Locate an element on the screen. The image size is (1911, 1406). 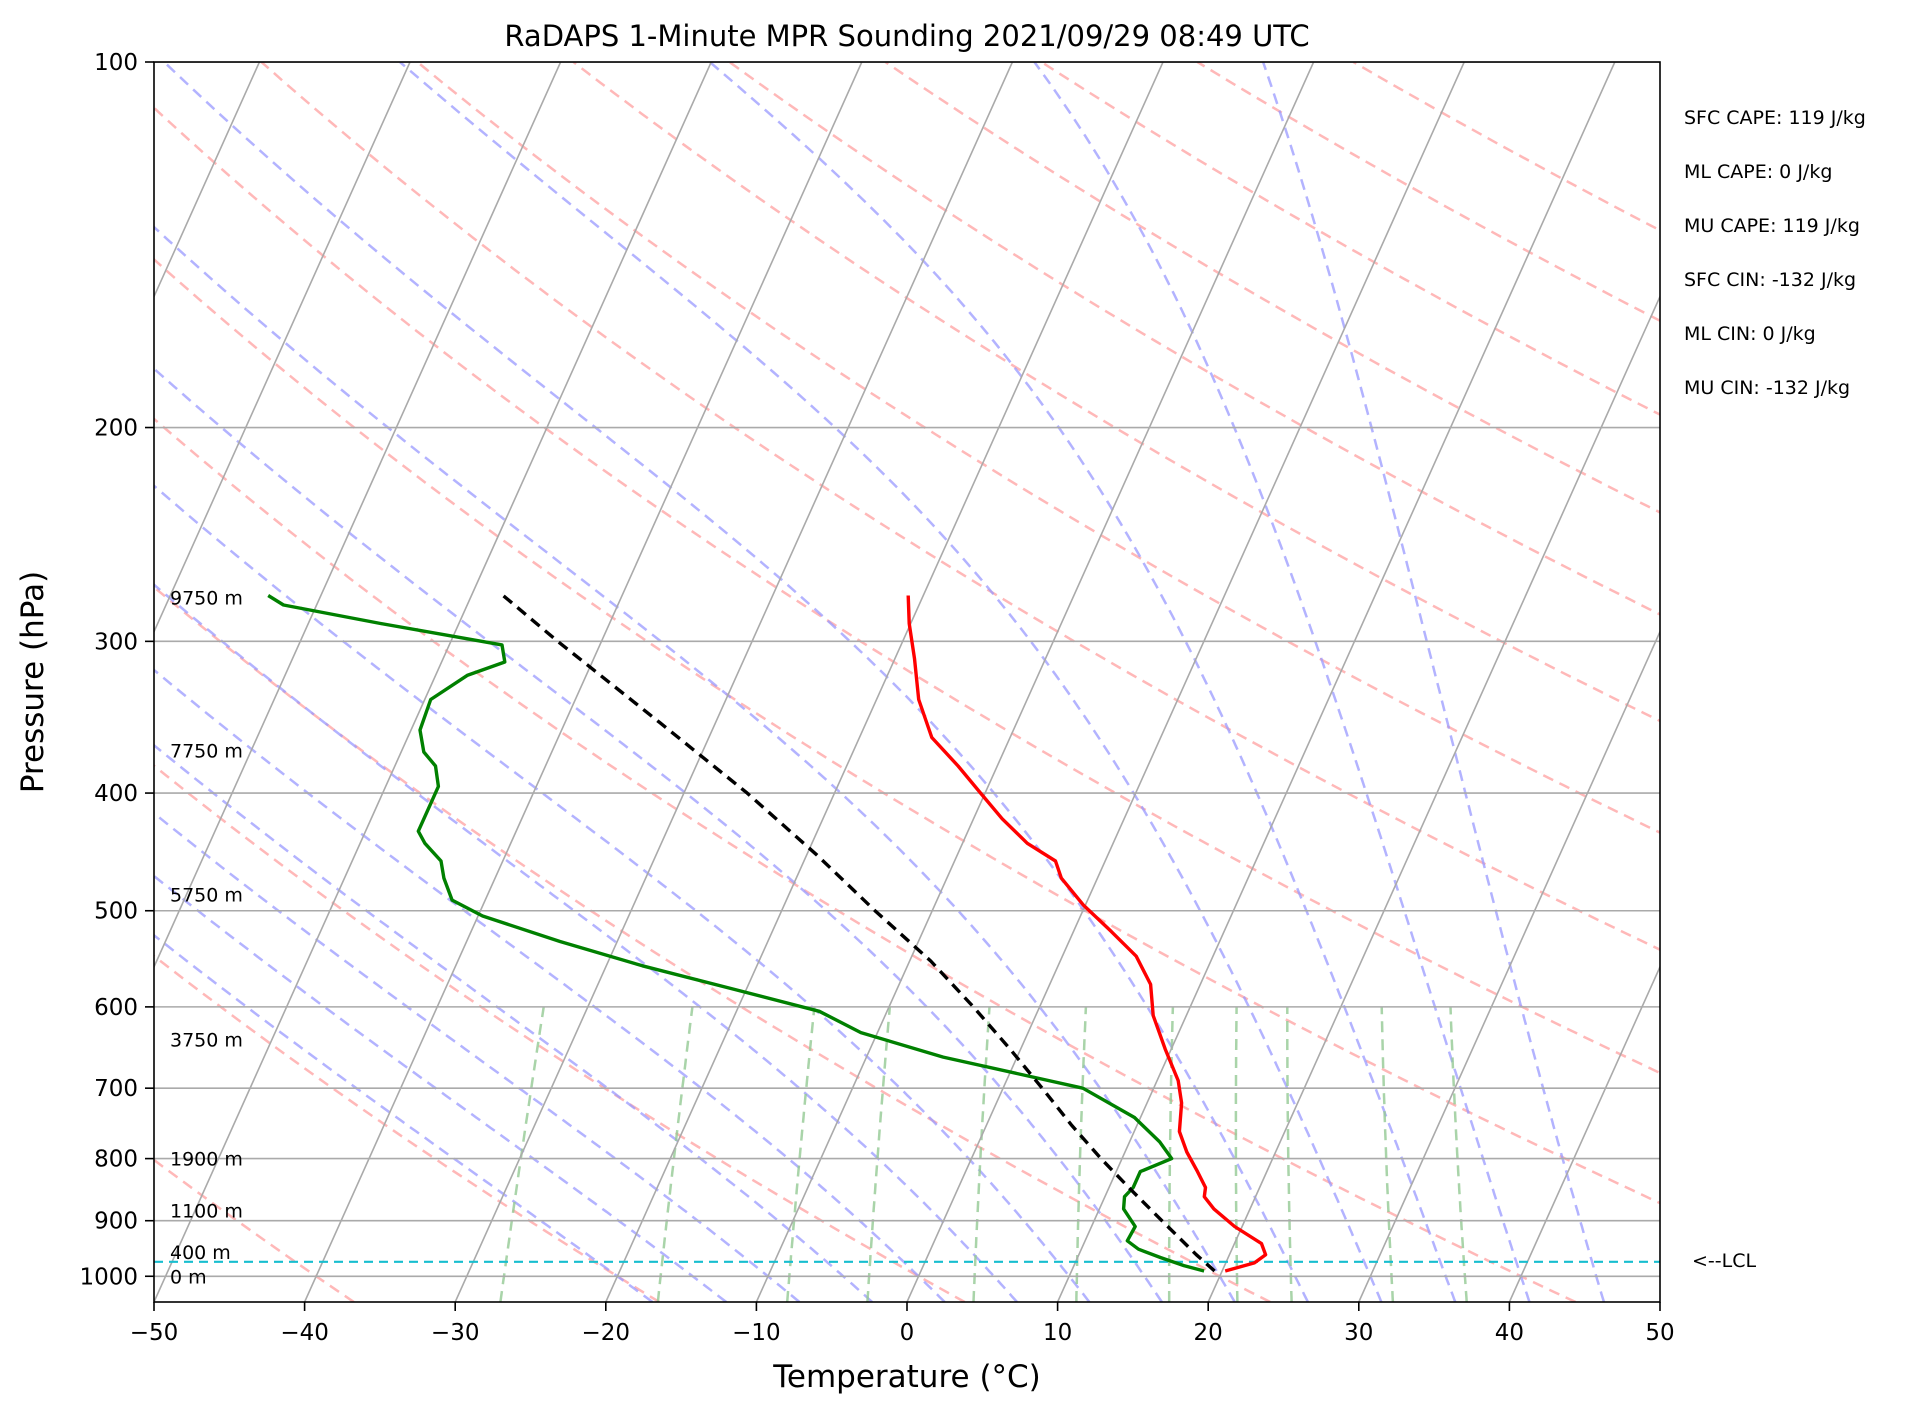
x-tick-label: 50 is located at coordinates (1659, 1333).